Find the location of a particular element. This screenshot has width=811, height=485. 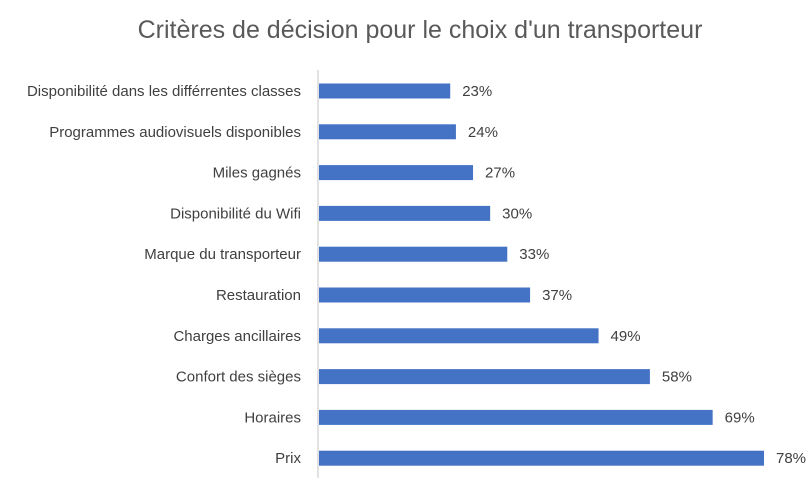

category-label: Confort des sièges is located at coordinates (238, 377).